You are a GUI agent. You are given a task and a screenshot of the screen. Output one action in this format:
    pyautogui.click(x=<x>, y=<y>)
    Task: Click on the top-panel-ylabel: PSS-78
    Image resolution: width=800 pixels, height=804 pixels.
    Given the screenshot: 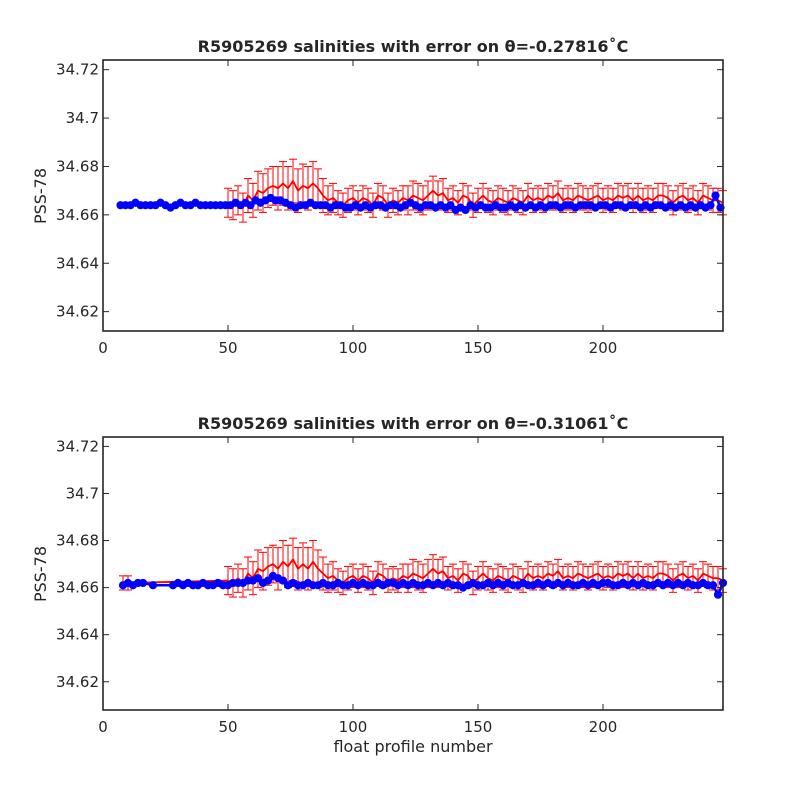 What is the action you would take?
    pyautogui.click(x=40, y=196)
    